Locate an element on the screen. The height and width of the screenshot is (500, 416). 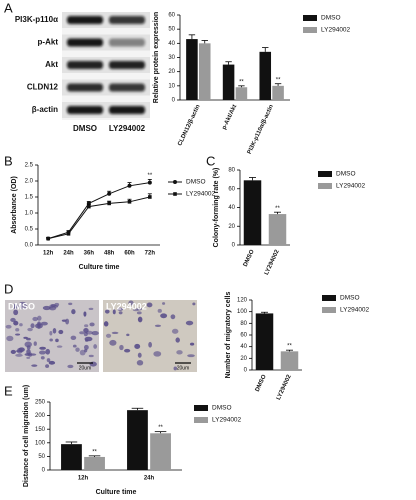
x-tick-label: LY294002 is located at coordinates (272, 262).